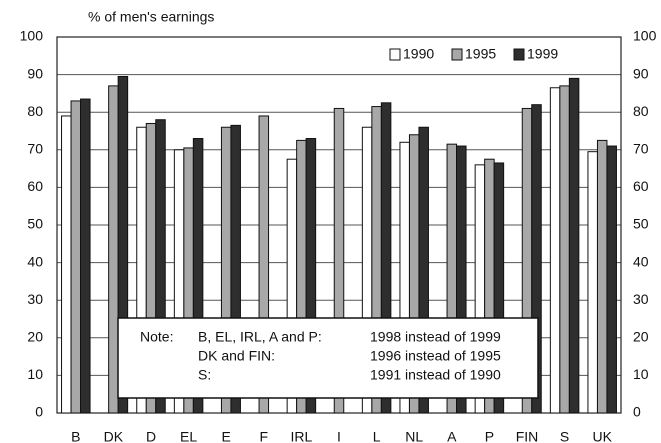 This screenshot has height=443, width=661. What do you see at coordinates (641, 149) in the screenshot?
I see `y2-tick-label: 70` at bounding box center [641, 149].